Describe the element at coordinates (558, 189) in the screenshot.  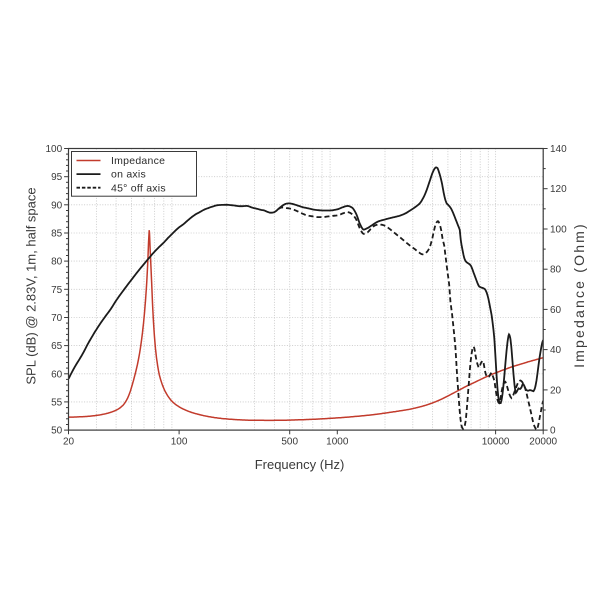
I see `svg-text: 120` at that location.